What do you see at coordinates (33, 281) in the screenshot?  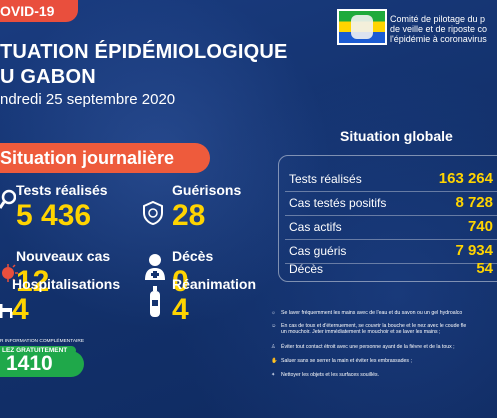 I see `new-cases-value: 12` at bounding box center [33, 281].